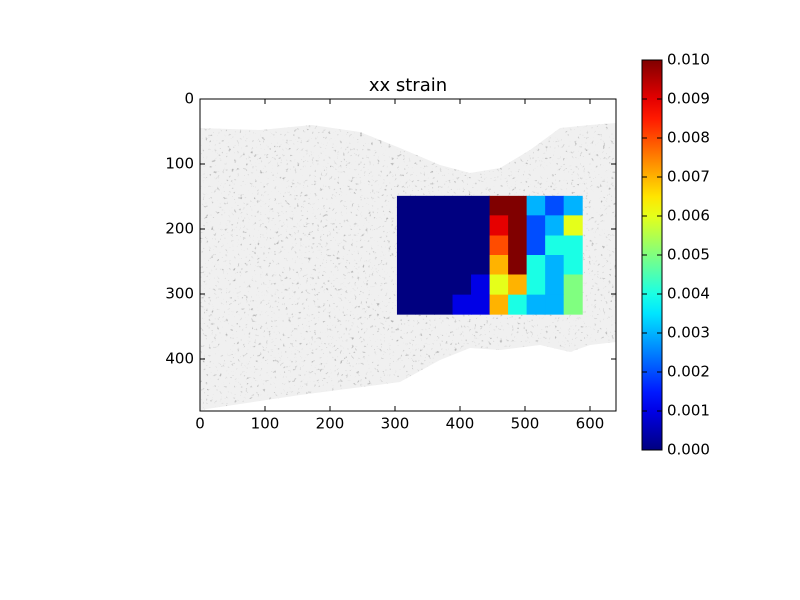 The image size is (800, 600). Describe the element at coordinates (179, 164) in the screenshot. I see `y-tick-label: 100` at that location.